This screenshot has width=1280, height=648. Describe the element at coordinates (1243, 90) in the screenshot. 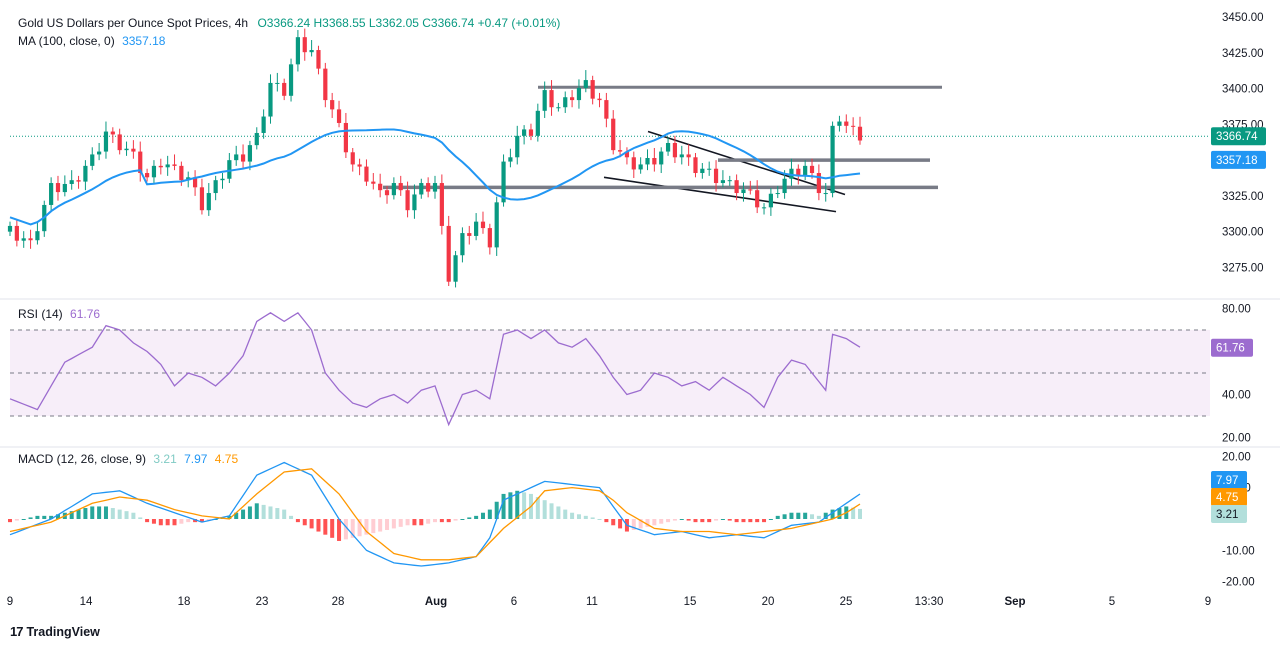

I see `price-tick-label: 3400.00` at that location.